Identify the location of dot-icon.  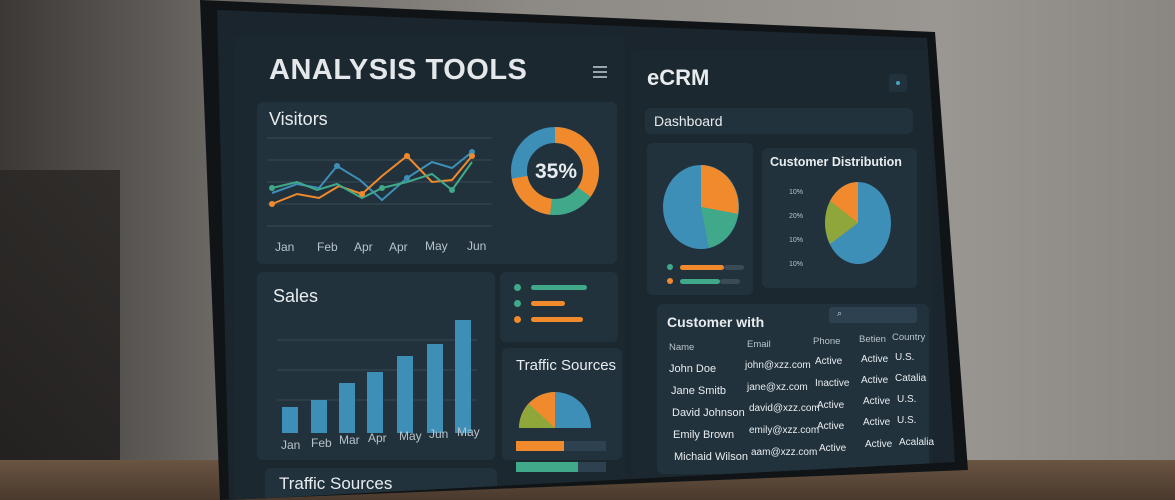
(898, 83).